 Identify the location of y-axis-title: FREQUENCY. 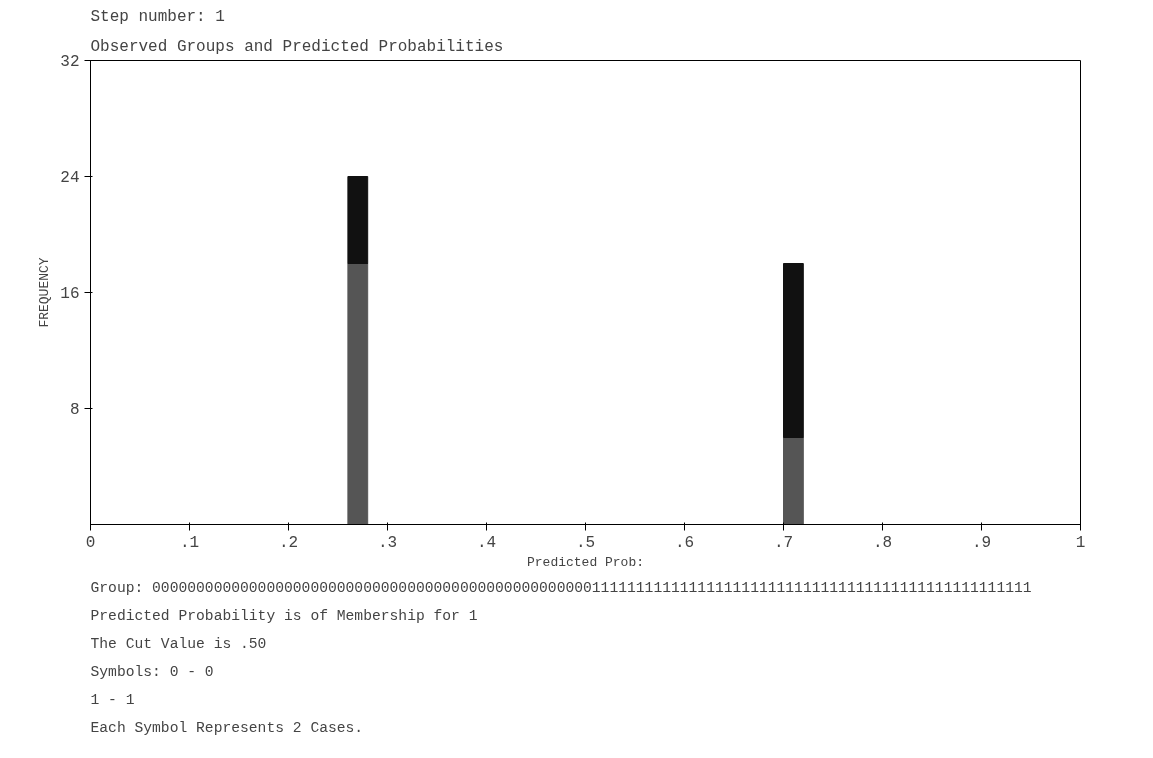
(45, 292).